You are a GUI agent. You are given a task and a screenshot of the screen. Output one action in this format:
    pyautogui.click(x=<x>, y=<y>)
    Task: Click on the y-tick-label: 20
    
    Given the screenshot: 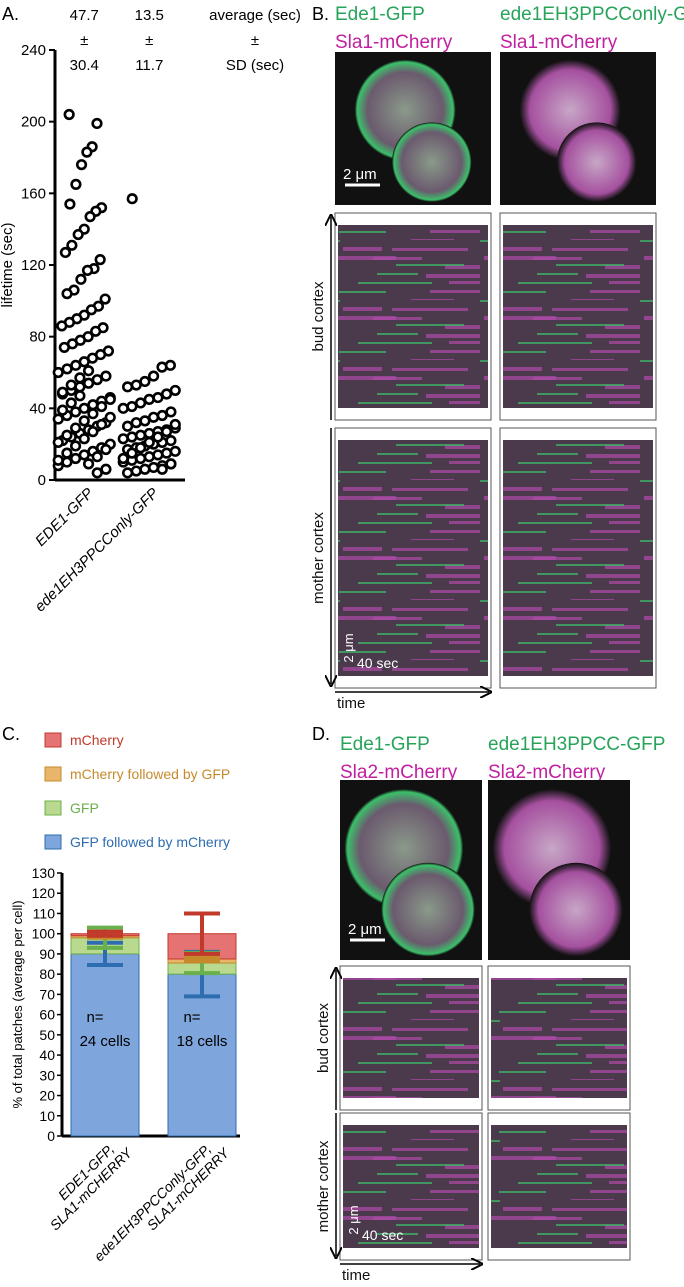 What is the action you would take?
    pyautogui.click(x=47, y=1096)
    